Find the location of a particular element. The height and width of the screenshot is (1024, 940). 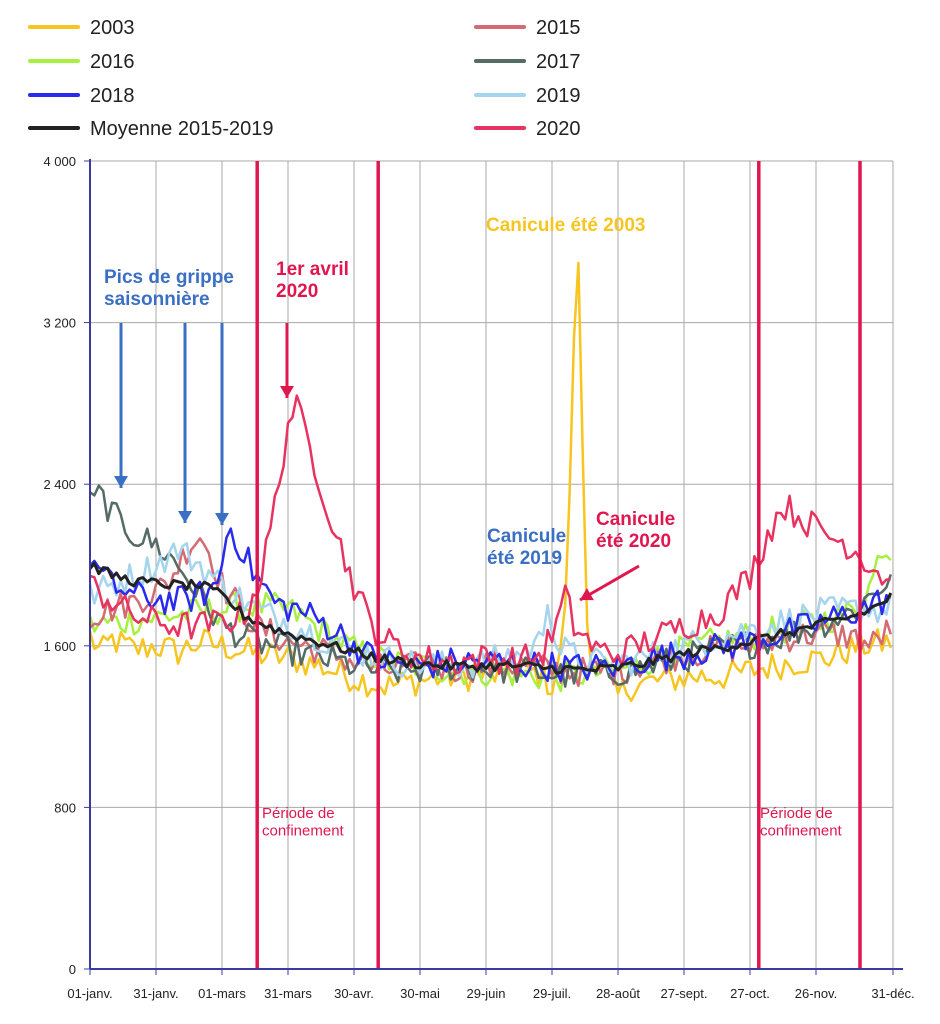

y-tick-label: 3 200 is located at coordinates (59, 323).